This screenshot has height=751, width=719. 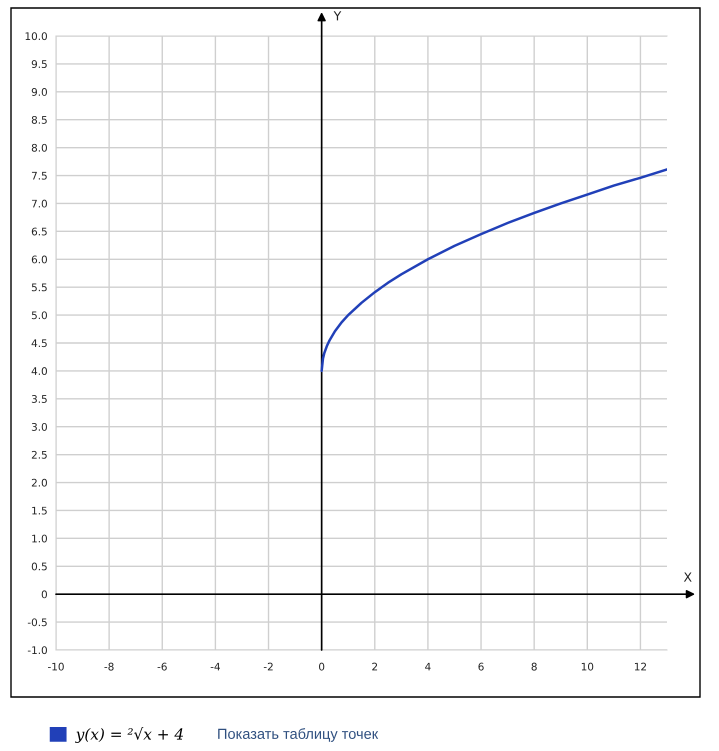 What do you see at coordinates (39, 399) in the screenshot?
I see `y-tick-label: 3.5` at bounding box center [39, 399].